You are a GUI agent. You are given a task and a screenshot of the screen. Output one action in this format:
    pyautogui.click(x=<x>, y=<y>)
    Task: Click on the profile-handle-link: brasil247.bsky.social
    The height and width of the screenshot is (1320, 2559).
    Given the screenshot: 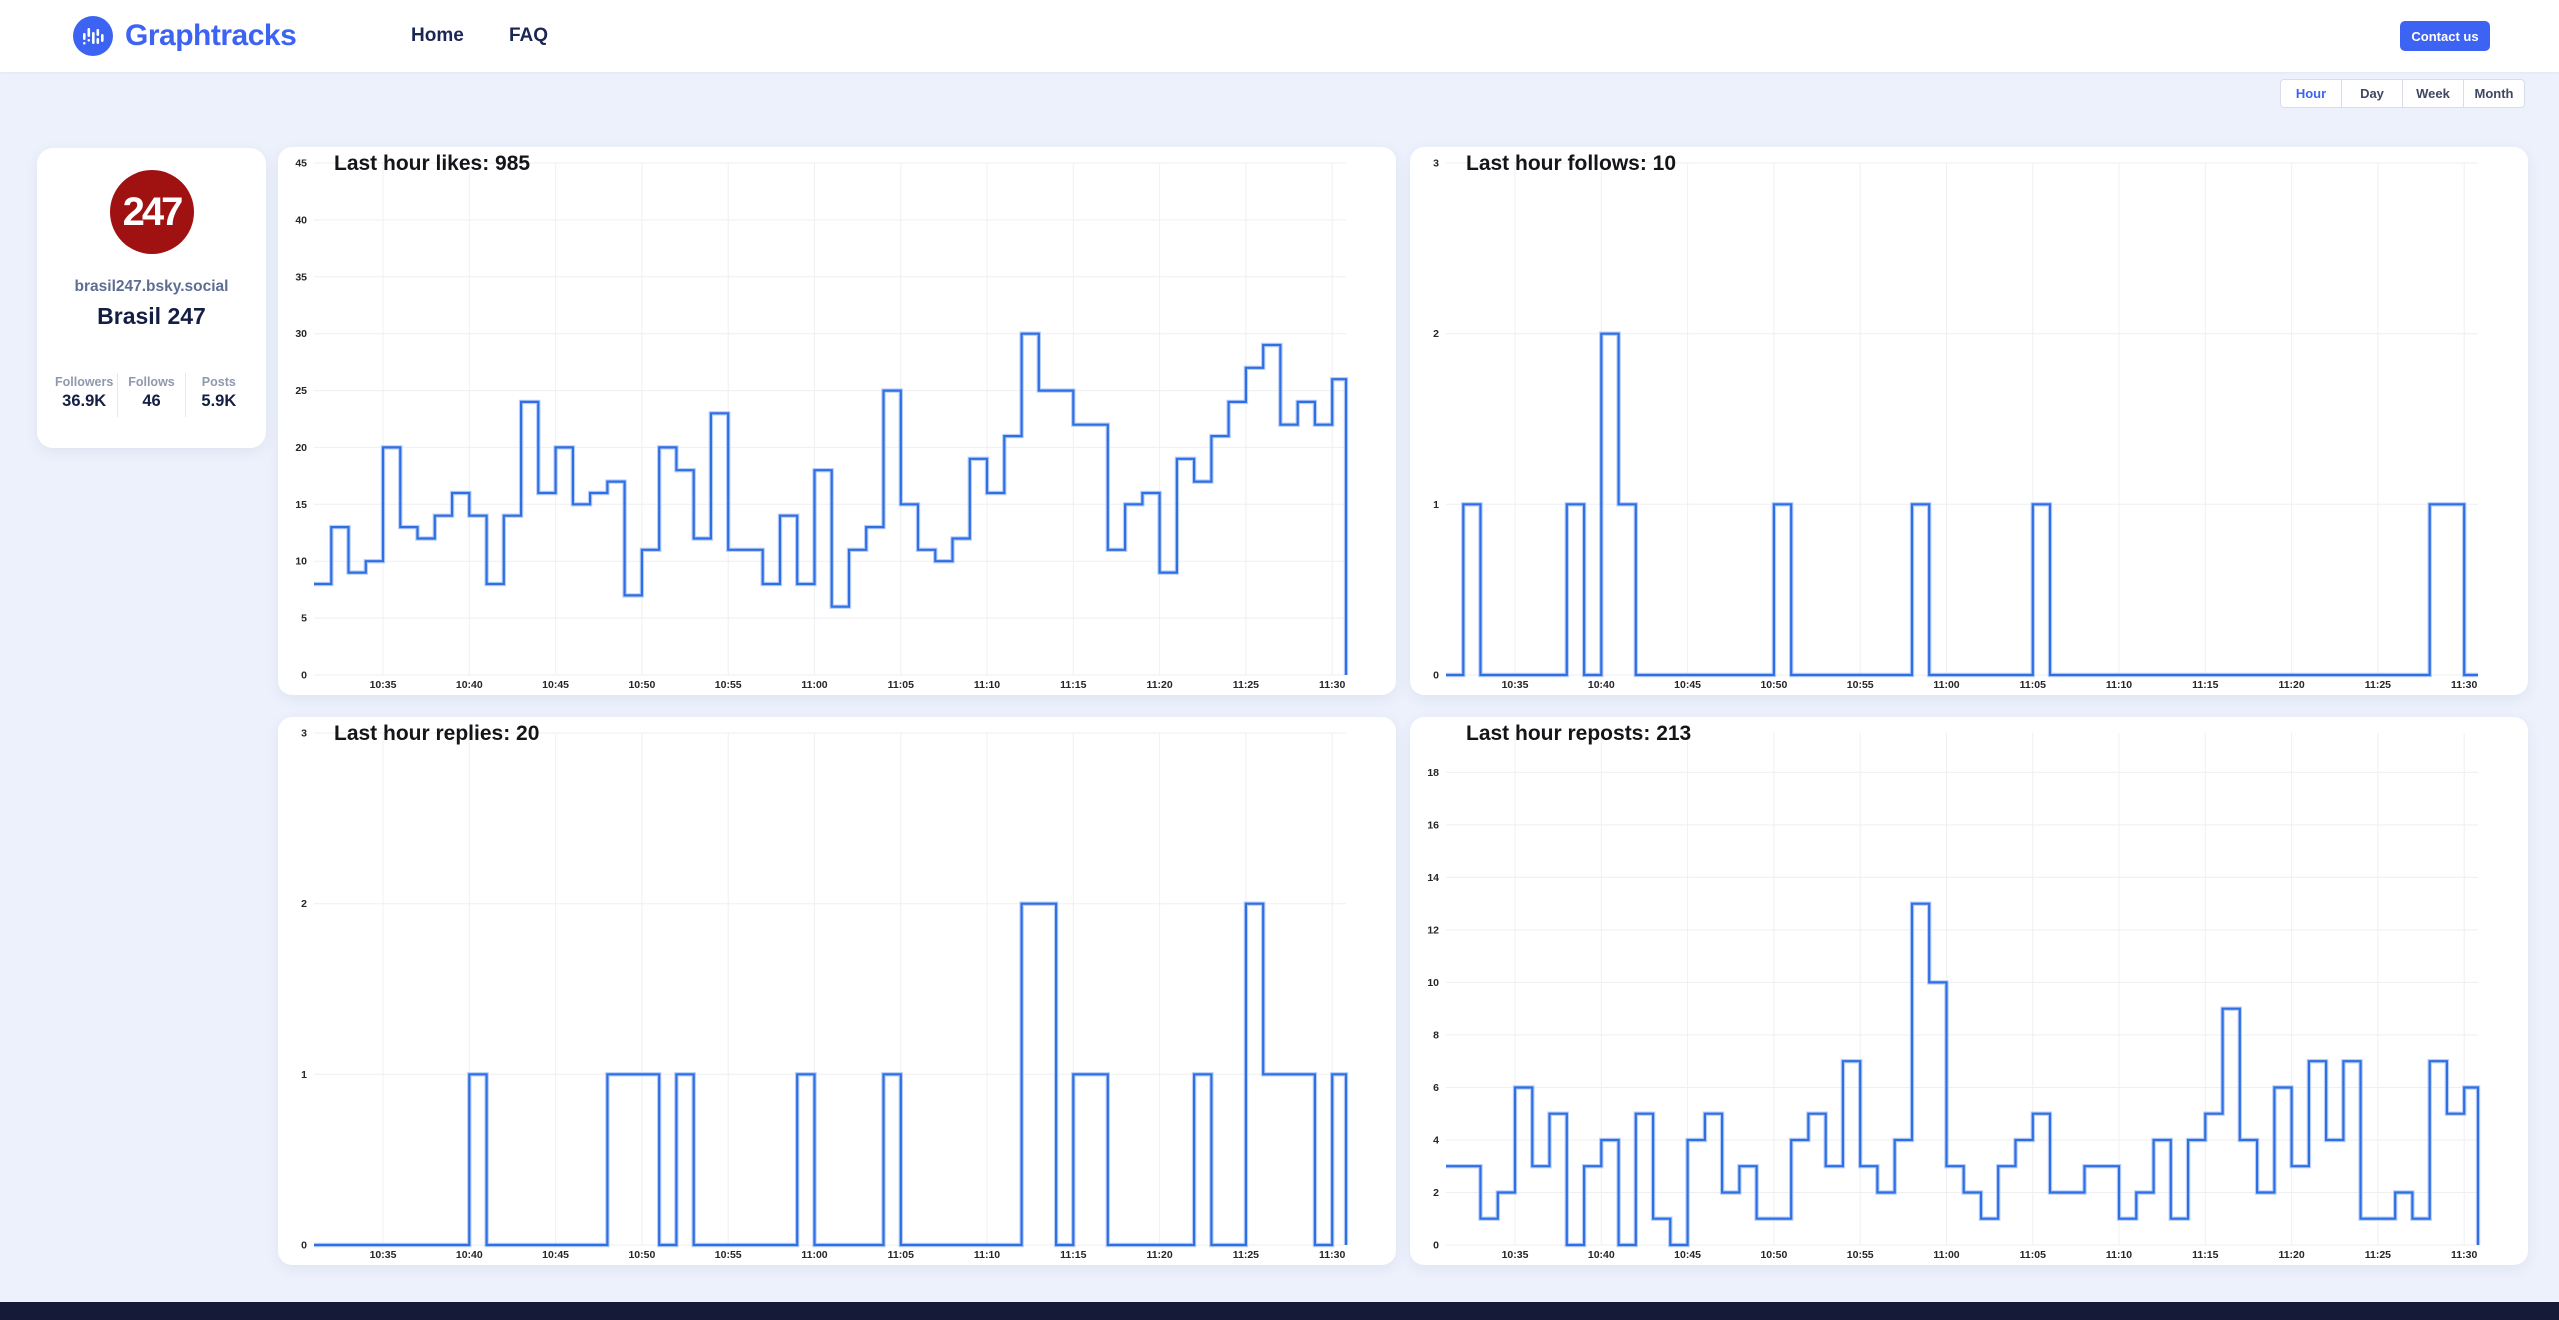 What is the action you would take?
    pyautogui.click(x=151, y=286)
    